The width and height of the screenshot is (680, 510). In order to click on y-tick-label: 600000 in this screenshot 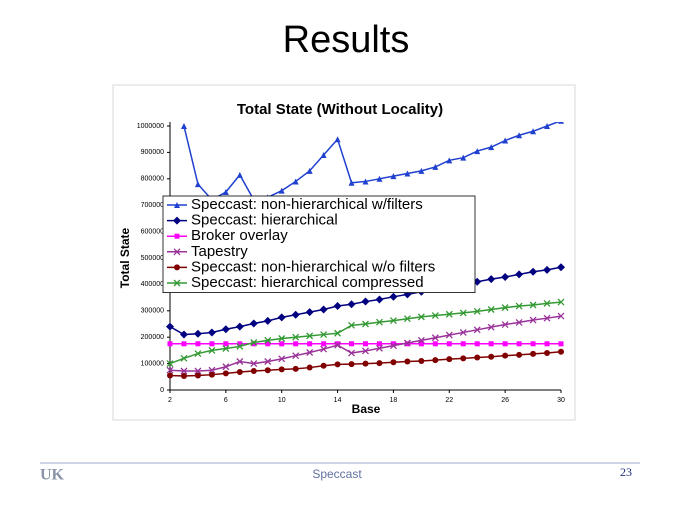, I will do `click(152, 231)`.